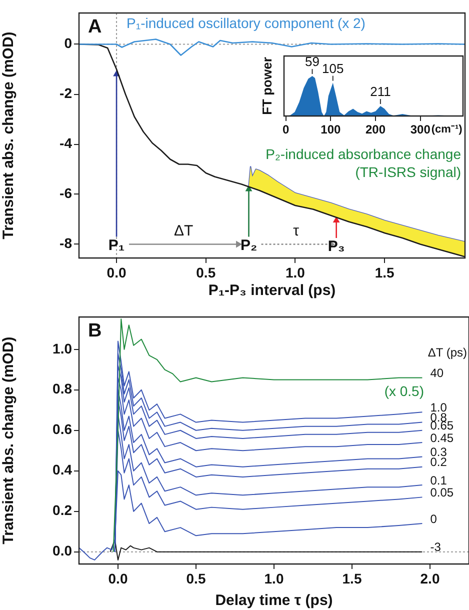  I want to click on y-tick-label: 0.0, so click(62, 550).